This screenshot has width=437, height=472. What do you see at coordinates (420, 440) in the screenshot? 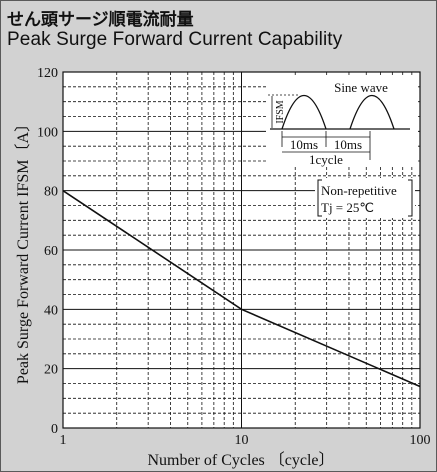
I see `x-tick-label: 100` at bounding box center [420, 440].